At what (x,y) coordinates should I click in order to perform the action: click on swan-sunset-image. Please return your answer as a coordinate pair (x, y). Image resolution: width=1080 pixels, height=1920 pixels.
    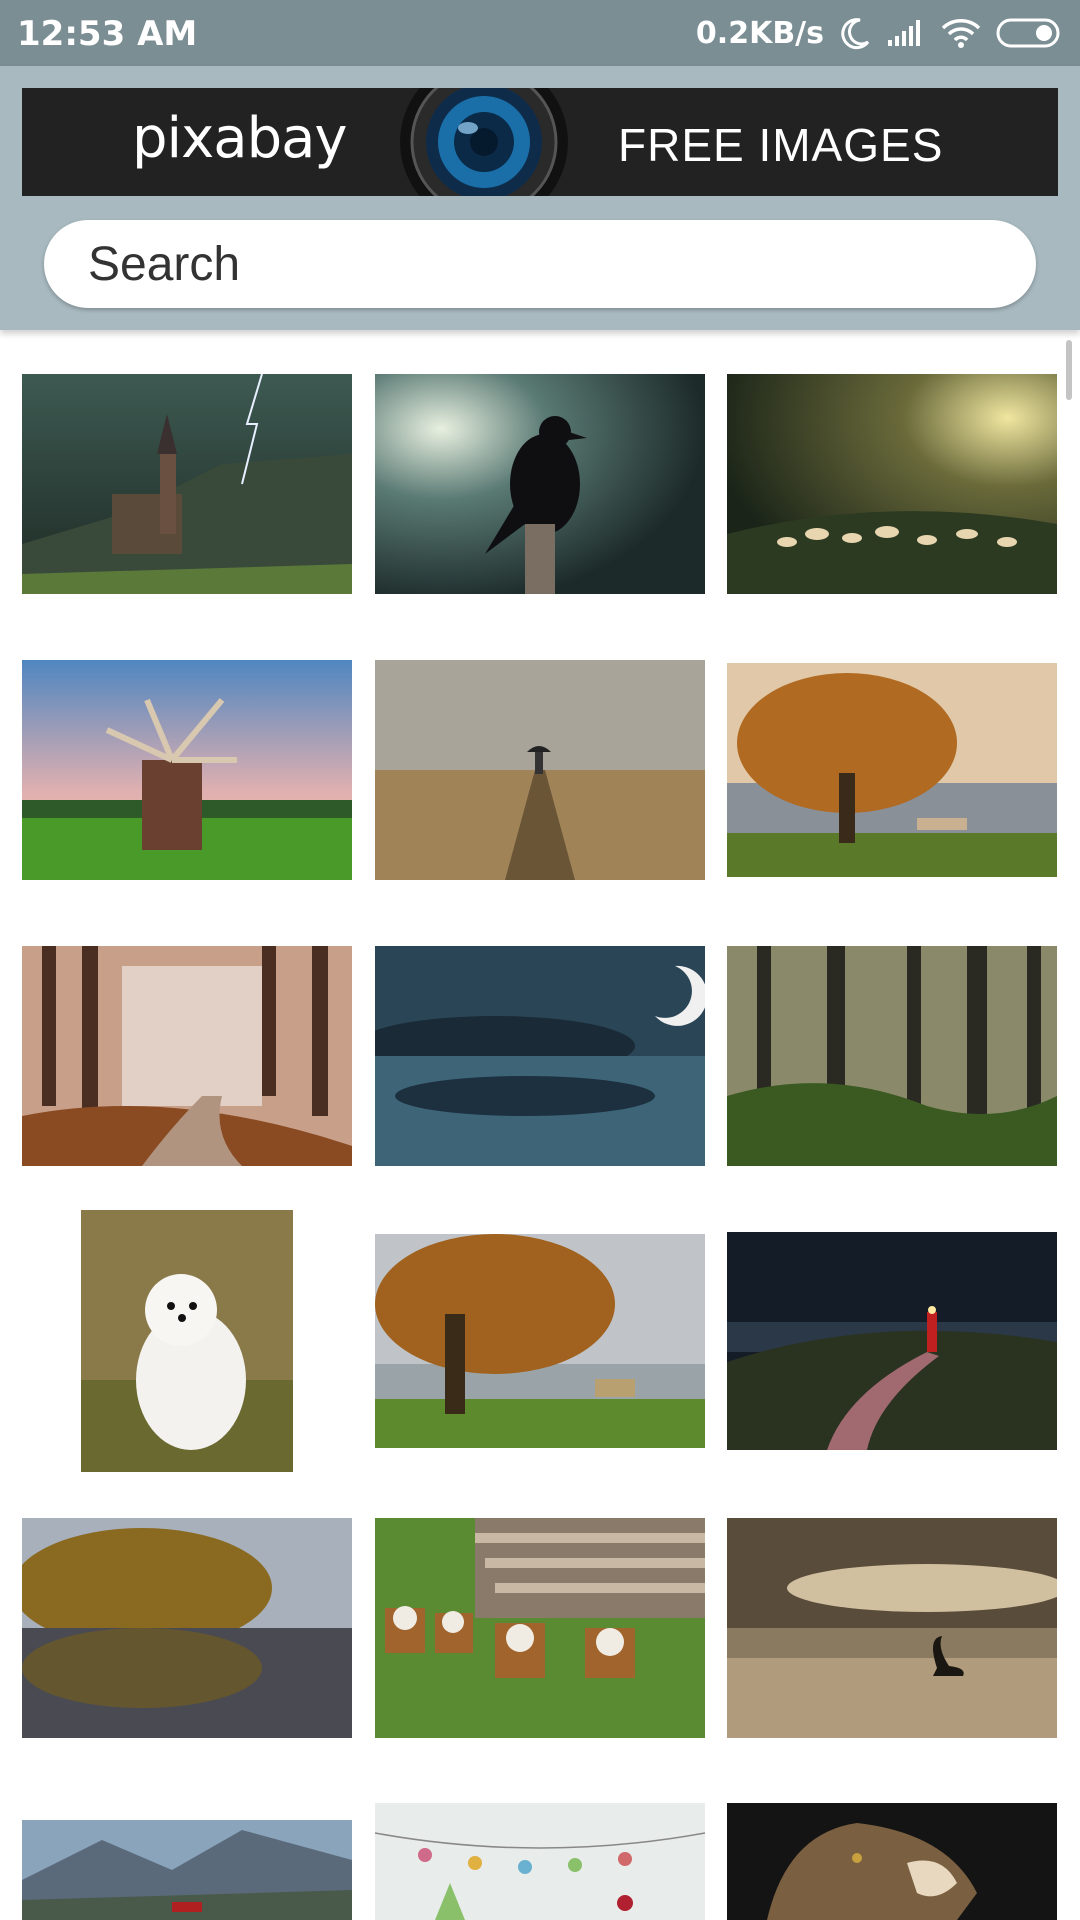
    Looking at the image, I should click on (892, 1628).